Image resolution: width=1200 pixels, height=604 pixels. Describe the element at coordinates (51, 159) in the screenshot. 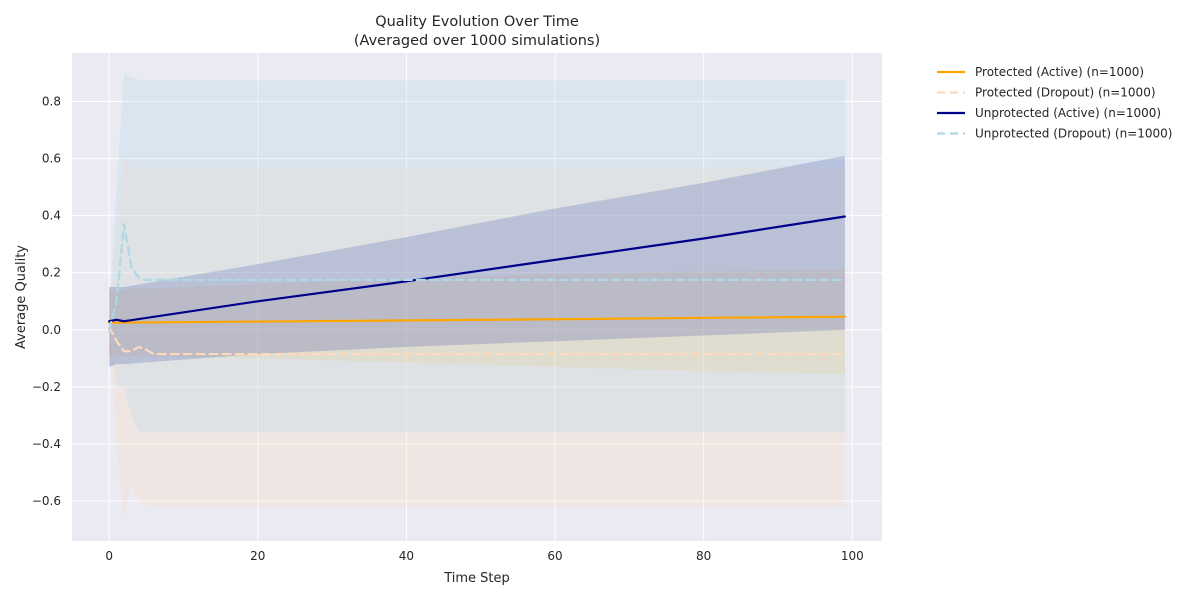

I see `y-tick-label: 0.6` at that location.